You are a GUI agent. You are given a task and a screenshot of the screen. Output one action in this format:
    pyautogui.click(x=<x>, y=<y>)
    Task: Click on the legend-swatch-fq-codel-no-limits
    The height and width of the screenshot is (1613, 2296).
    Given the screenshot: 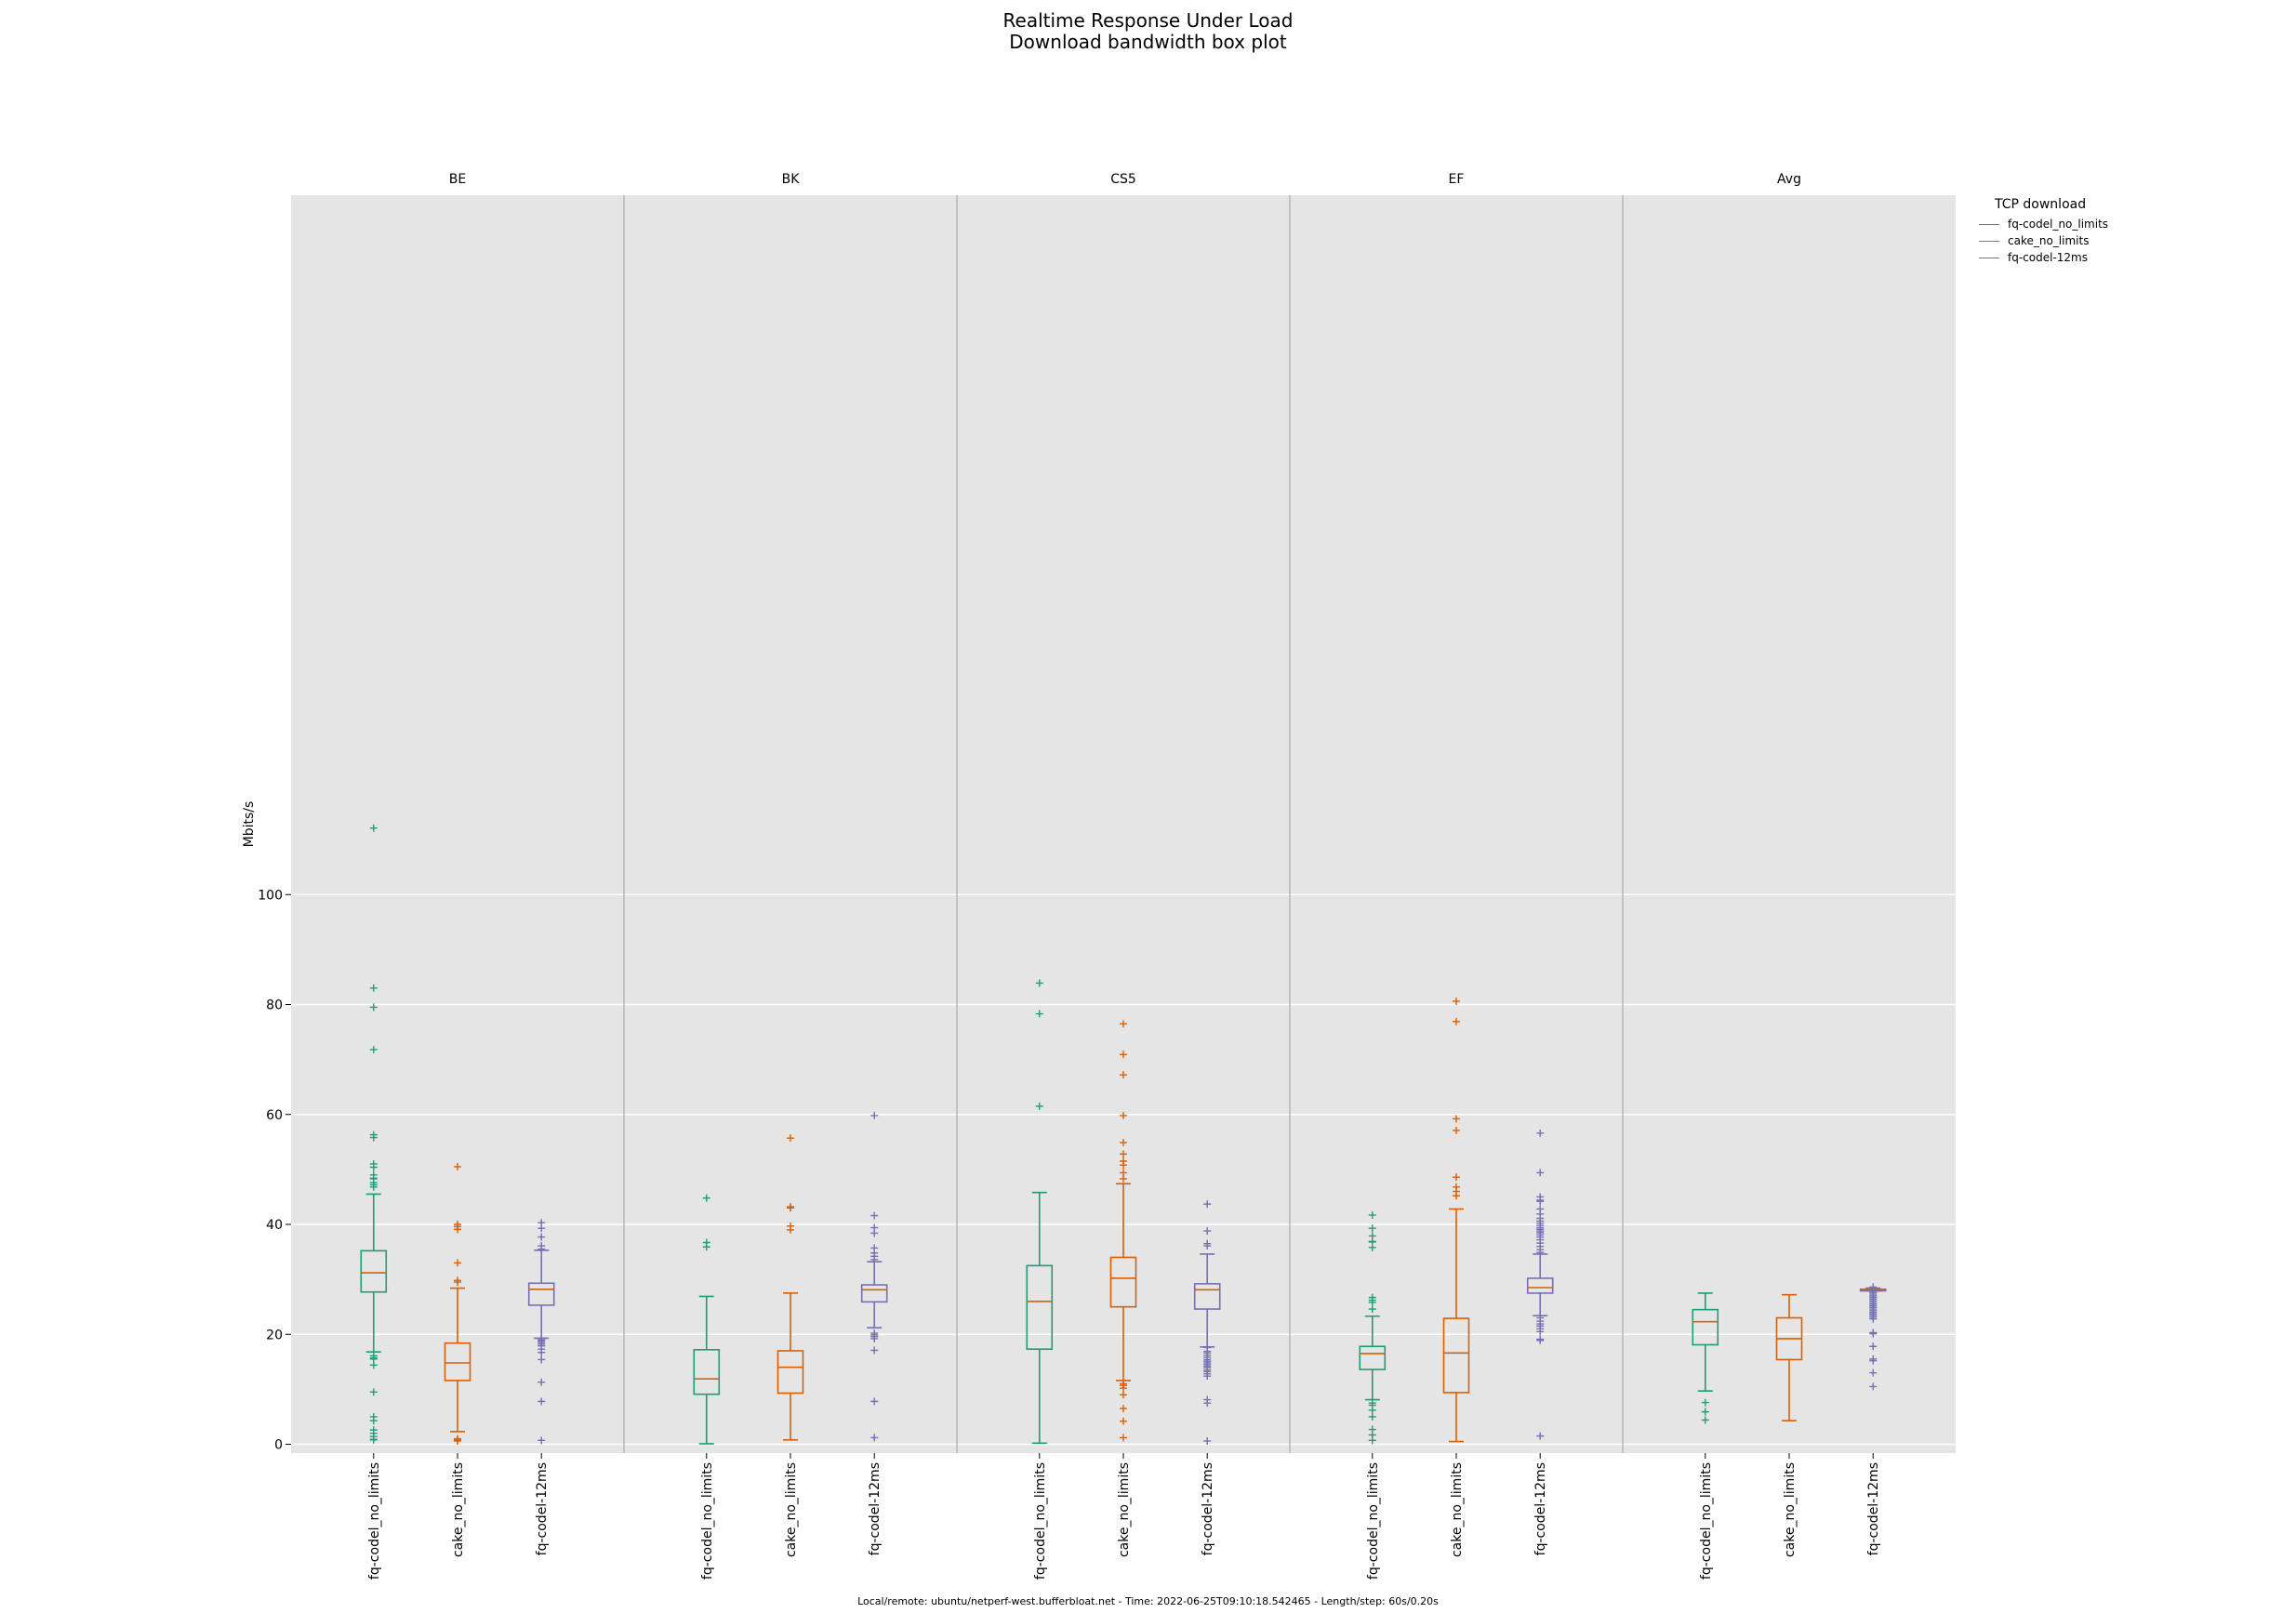 What is the action you would take?
    pyautogui.click(x=1989, y=224)
    